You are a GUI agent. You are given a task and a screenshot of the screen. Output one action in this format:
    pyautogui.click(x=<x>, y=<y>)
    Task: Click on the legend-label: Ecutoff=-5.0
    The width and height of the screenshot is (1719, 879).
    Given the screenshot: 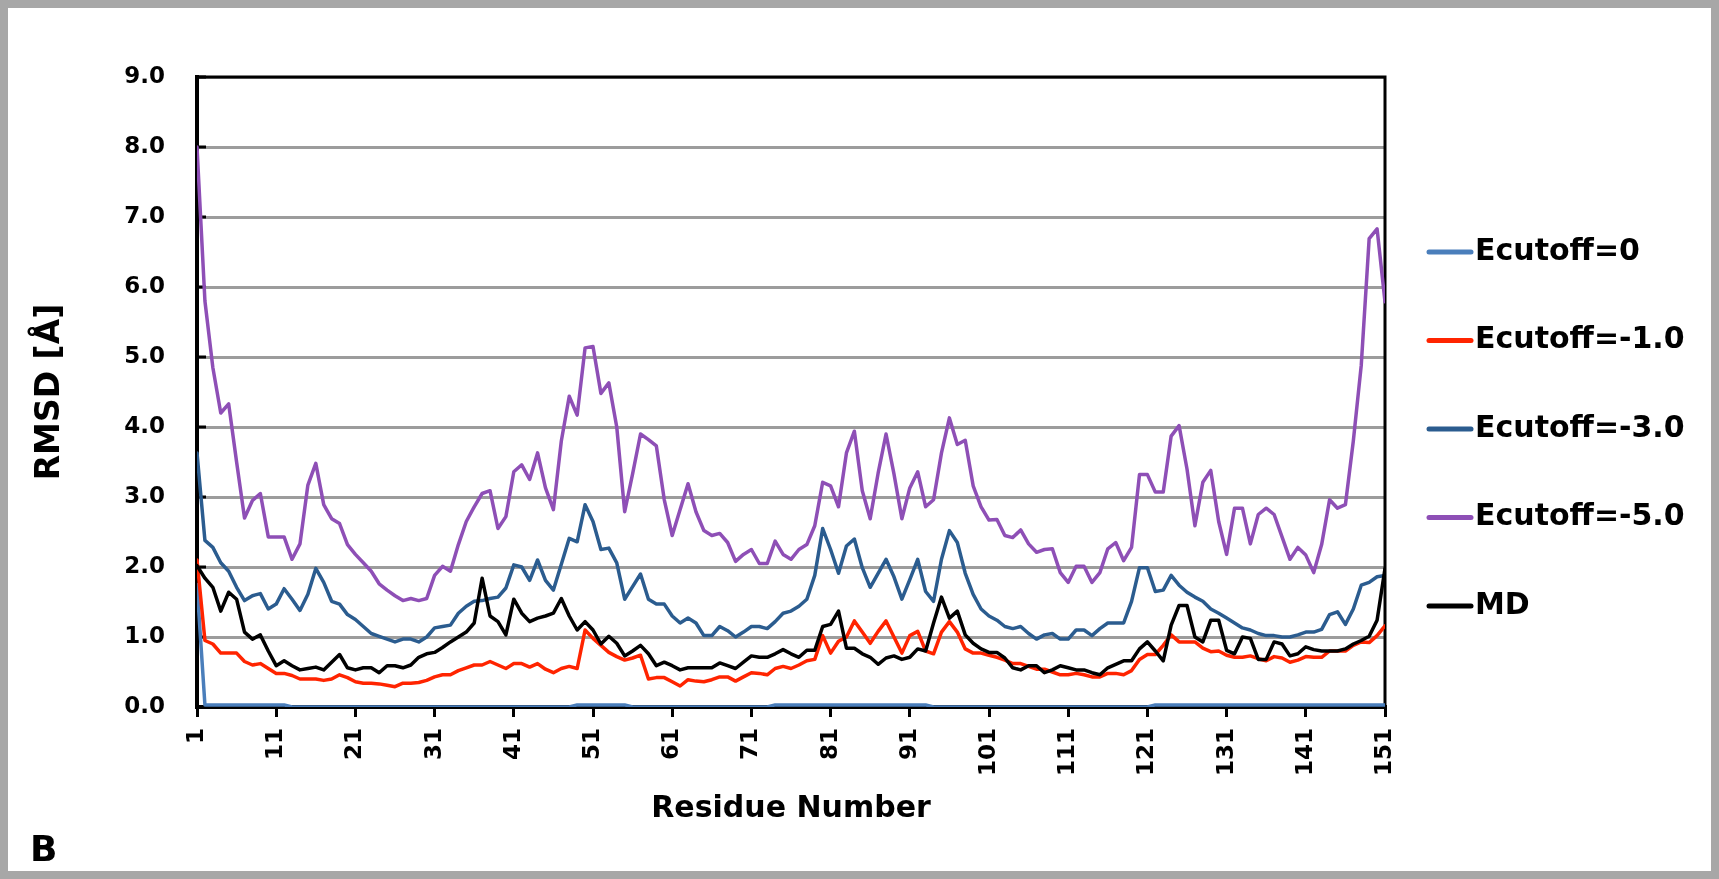 What is the action you would take?
    pyautogui.click(x=1580, y=515)
    